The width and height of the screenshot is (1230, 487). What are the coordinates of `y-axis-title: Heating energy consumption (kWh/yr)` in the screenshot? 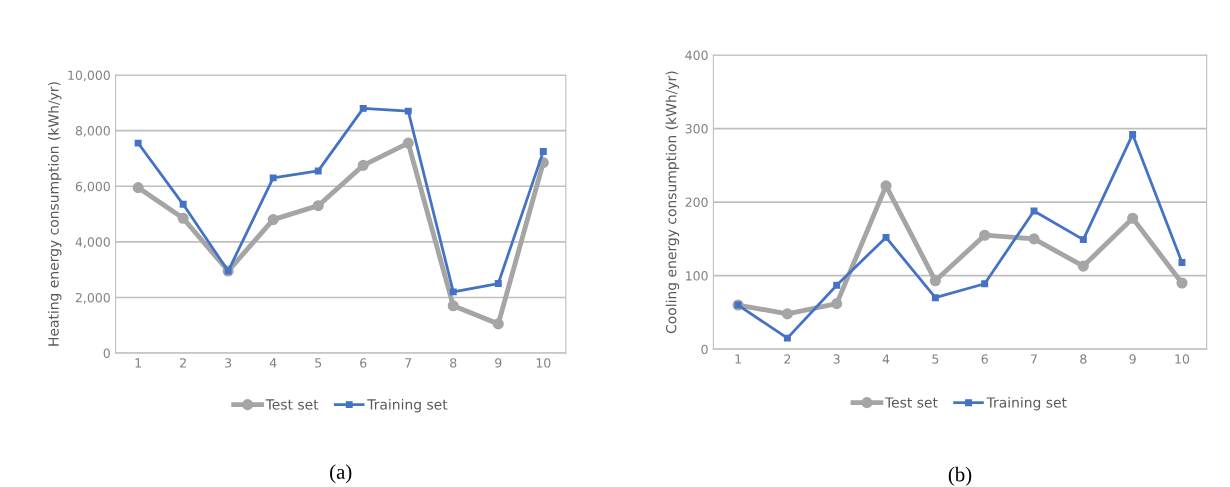 It's located at (55, 214).